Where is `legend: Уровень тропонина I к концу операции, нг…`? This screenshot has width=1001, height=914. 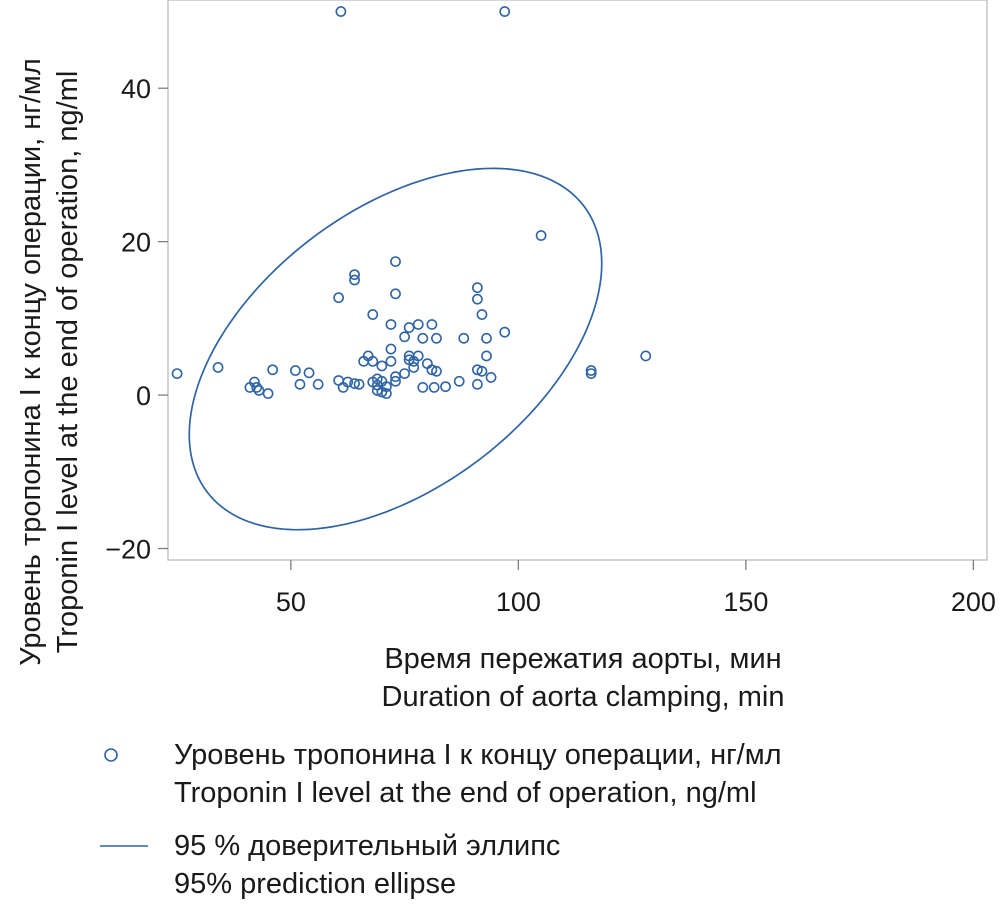
legend: Уровень тропонина I к концу операции, нг… is located at coordinates (441, 819).